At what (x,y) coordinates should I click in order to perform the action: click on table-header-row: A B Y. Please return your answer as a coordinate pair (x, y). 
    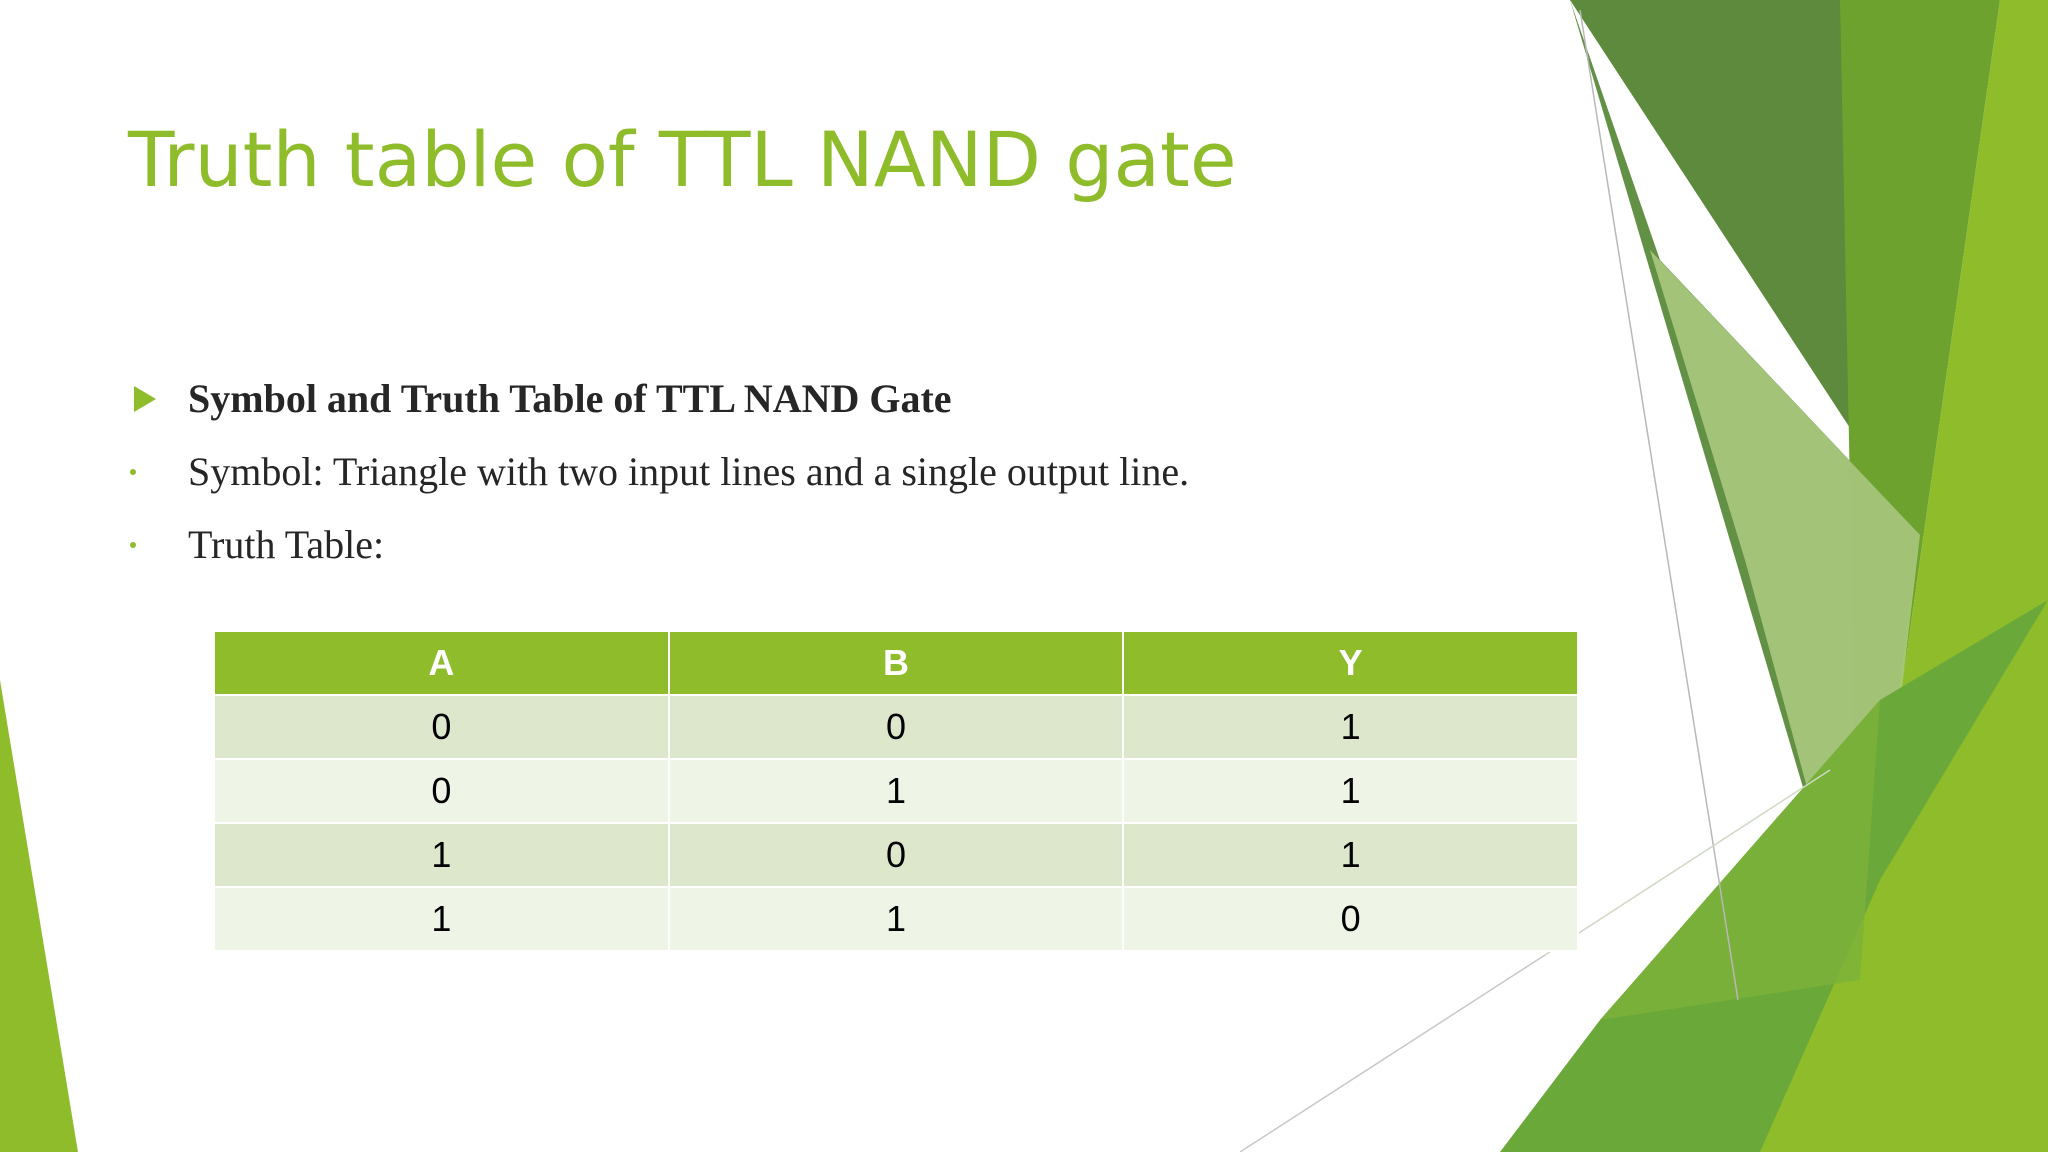
    Looking at the image, I should click on (896, 663).